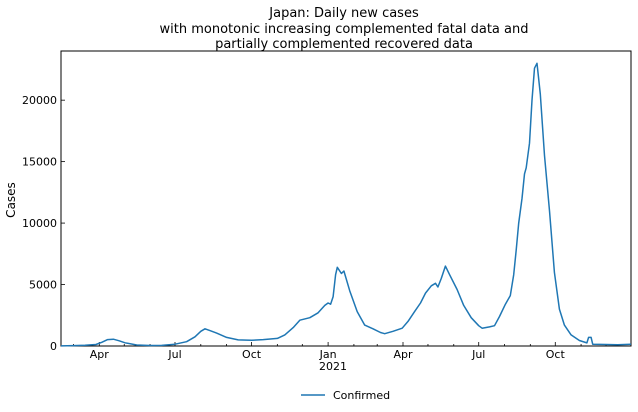 This screenshot has height=412, width=638. Describe the element at coordinates (478, 354) in the screenshot. I see `x-tick-label-2021-07: Jul` at that location.